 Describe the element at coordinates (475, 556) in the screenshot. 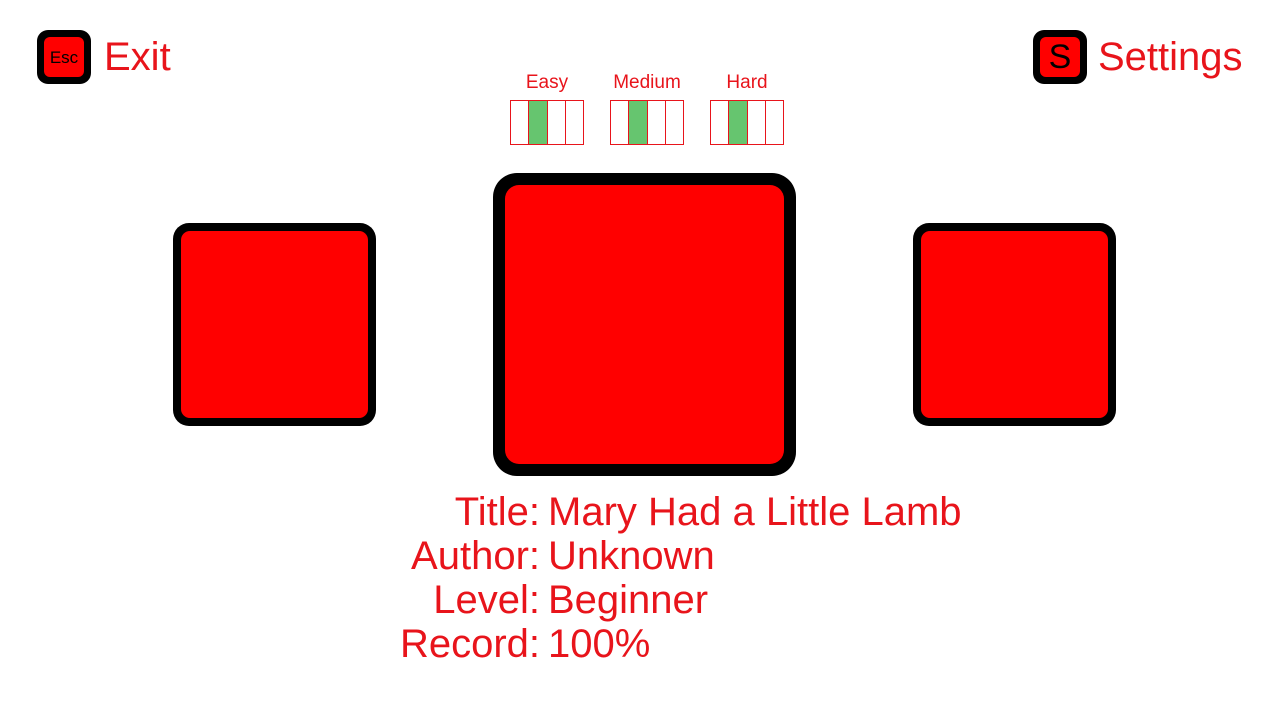

I see `song-author-label: Author:` at that location.